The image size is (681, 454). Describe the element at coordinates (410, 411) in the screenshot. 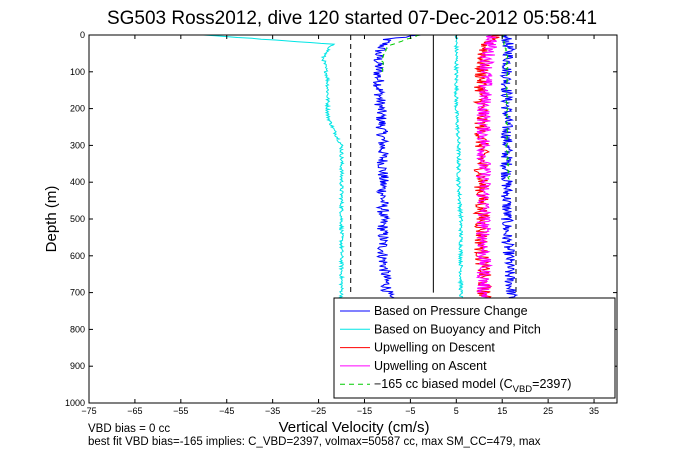

I see `x-tick-label-7: −5` at that location.